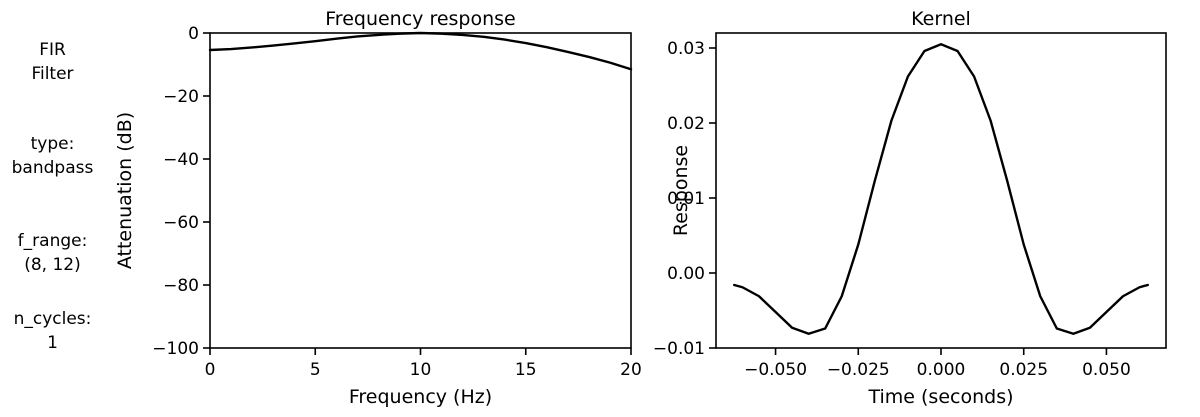  Describe the element at coordinates (941, 370) in the screenshot. I see `kernel-x-tick-label-2: 0.000` at that location.